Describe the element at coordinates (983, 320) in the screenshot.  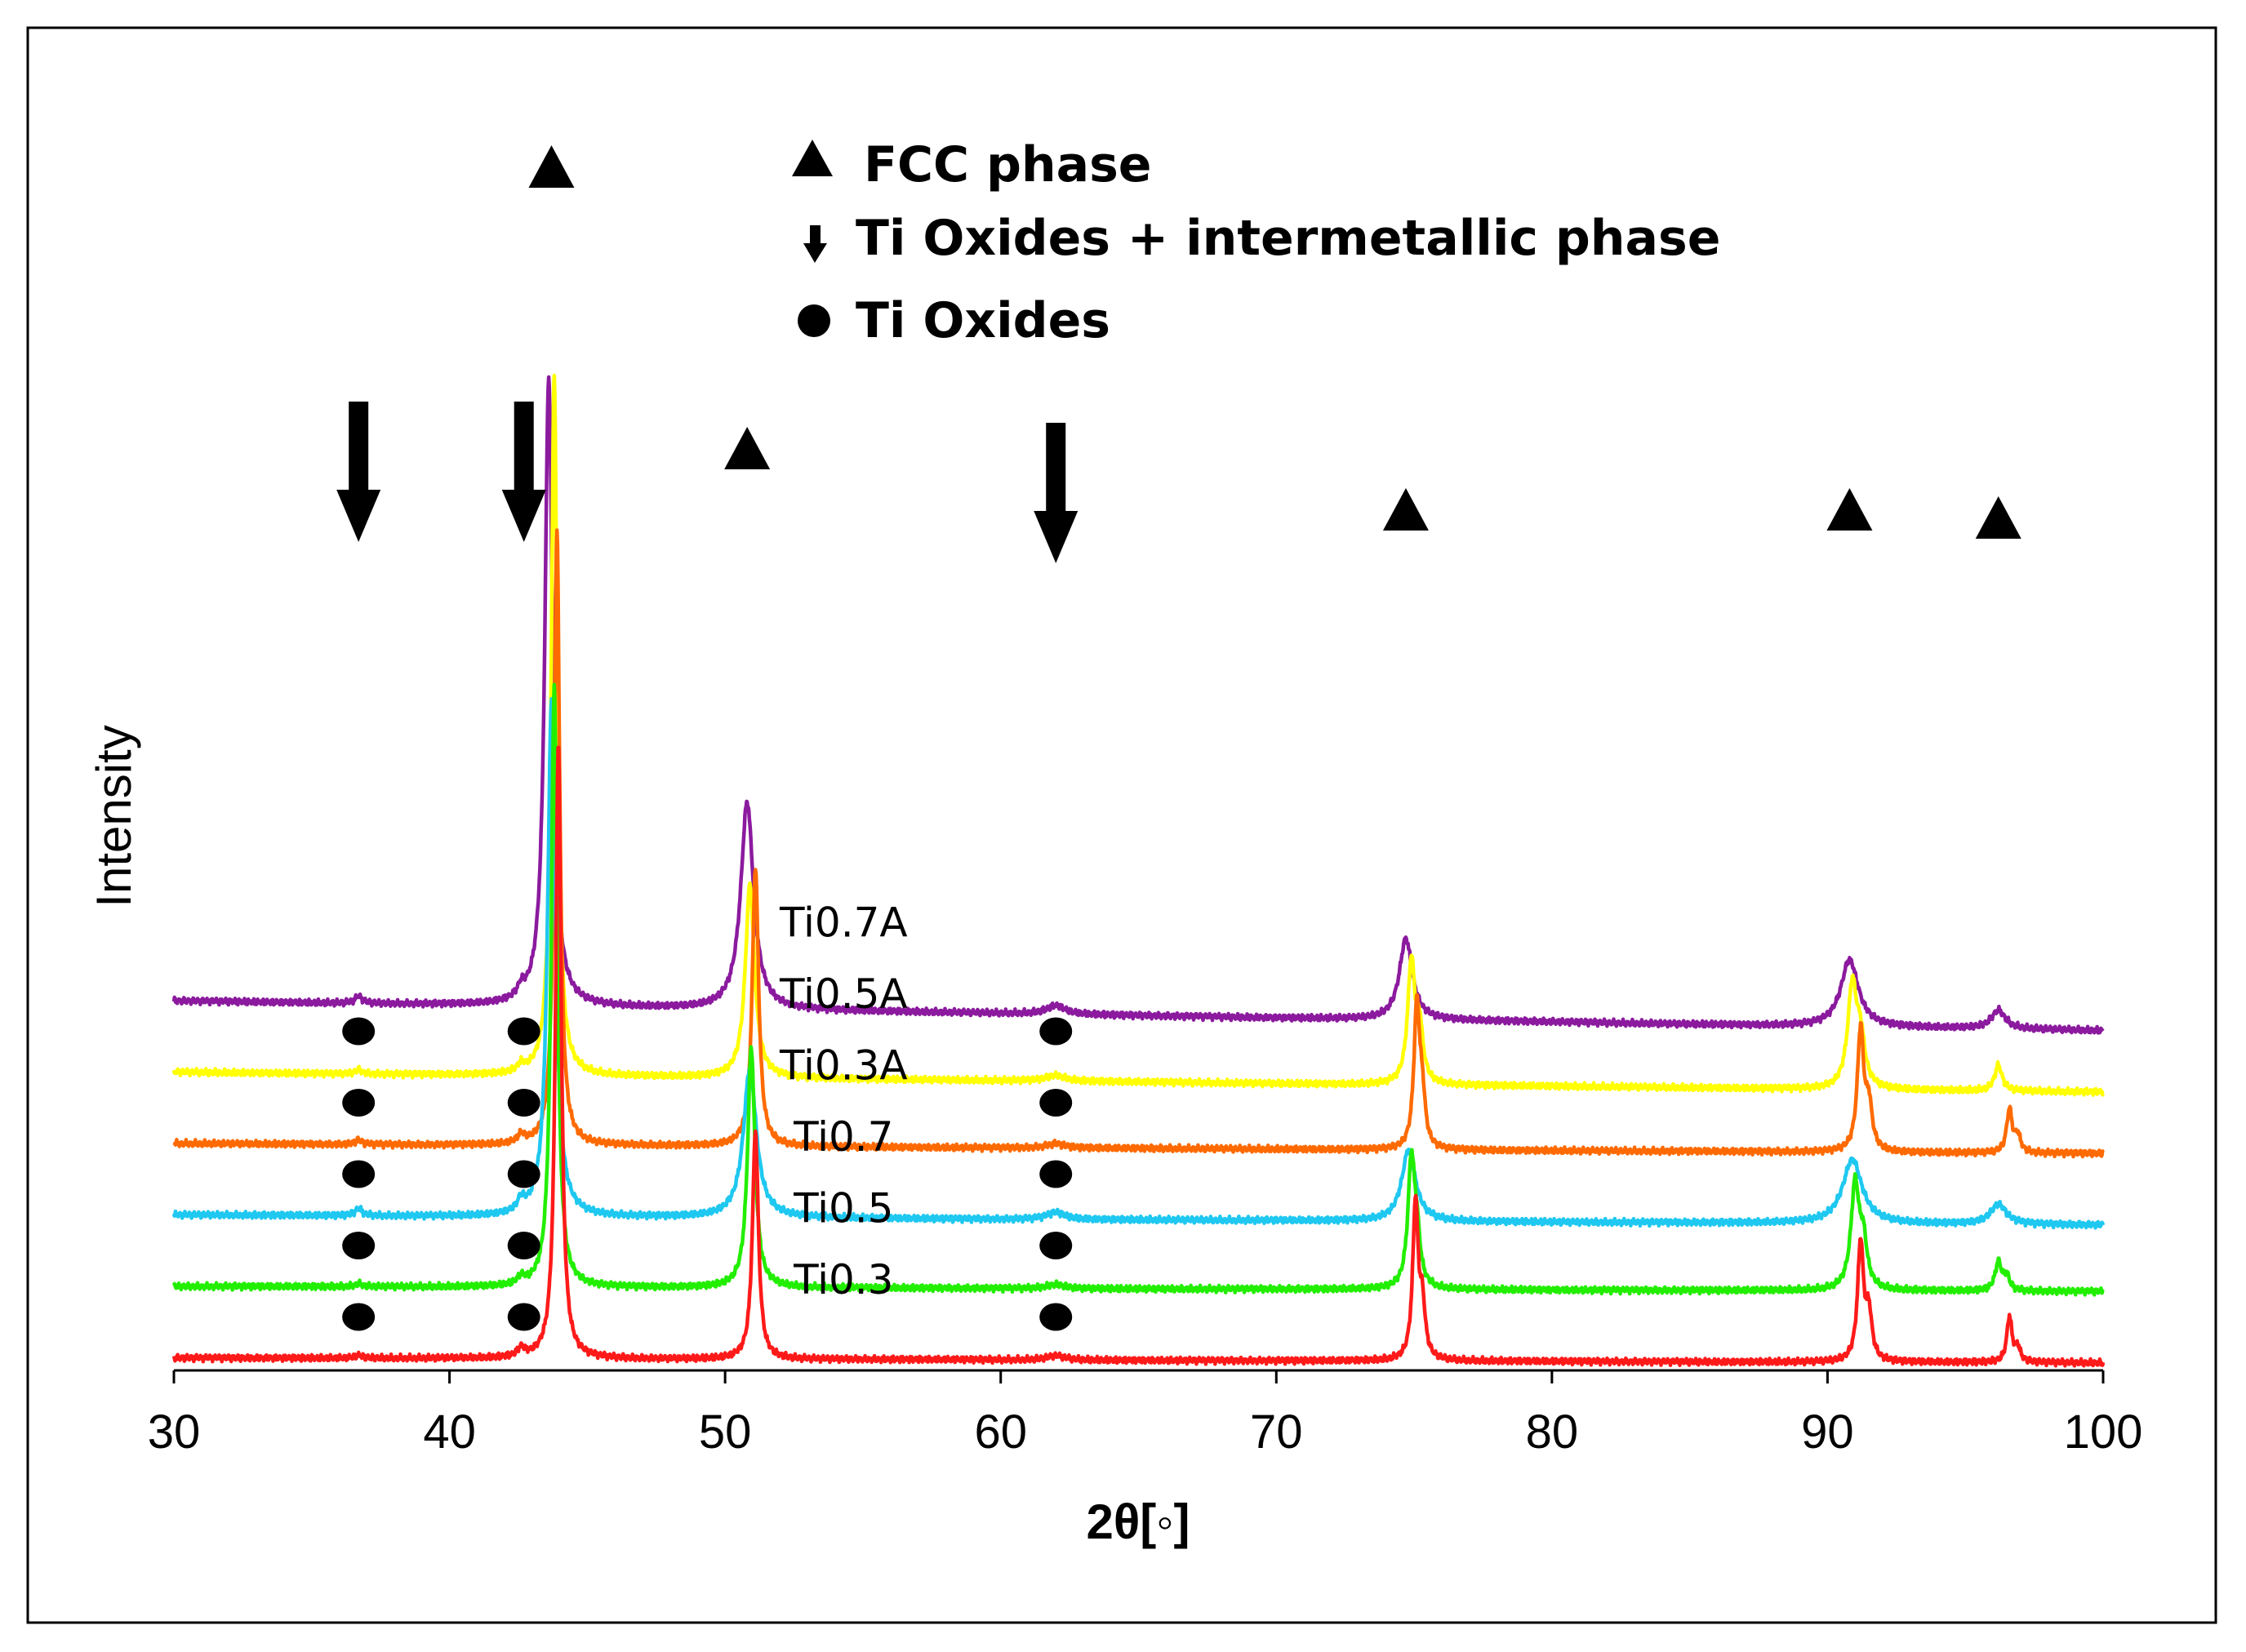
I see `legend-label-circle: Ti Oxides` at that location.